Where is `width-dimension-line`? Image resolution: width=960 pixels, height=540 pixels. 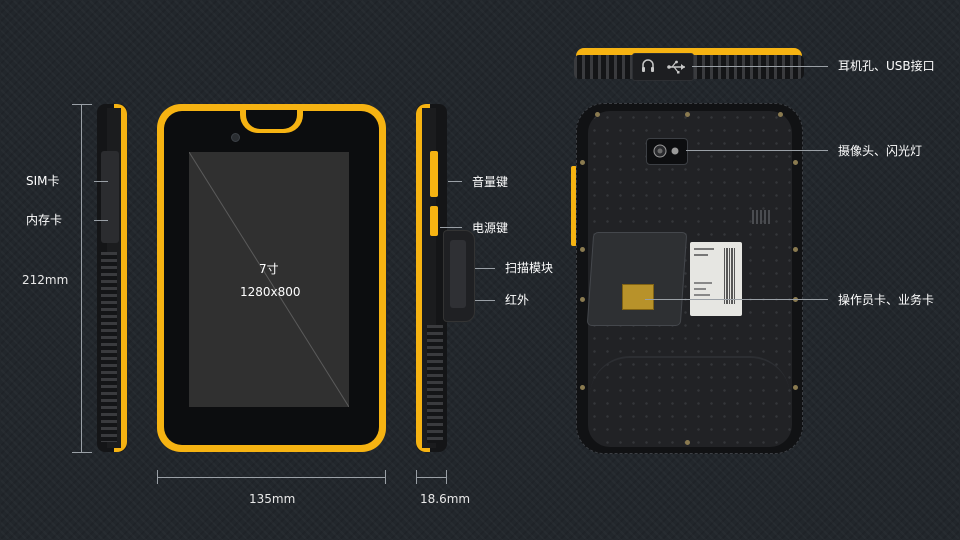
width-dimension-line is located at coordinates (271, 477).